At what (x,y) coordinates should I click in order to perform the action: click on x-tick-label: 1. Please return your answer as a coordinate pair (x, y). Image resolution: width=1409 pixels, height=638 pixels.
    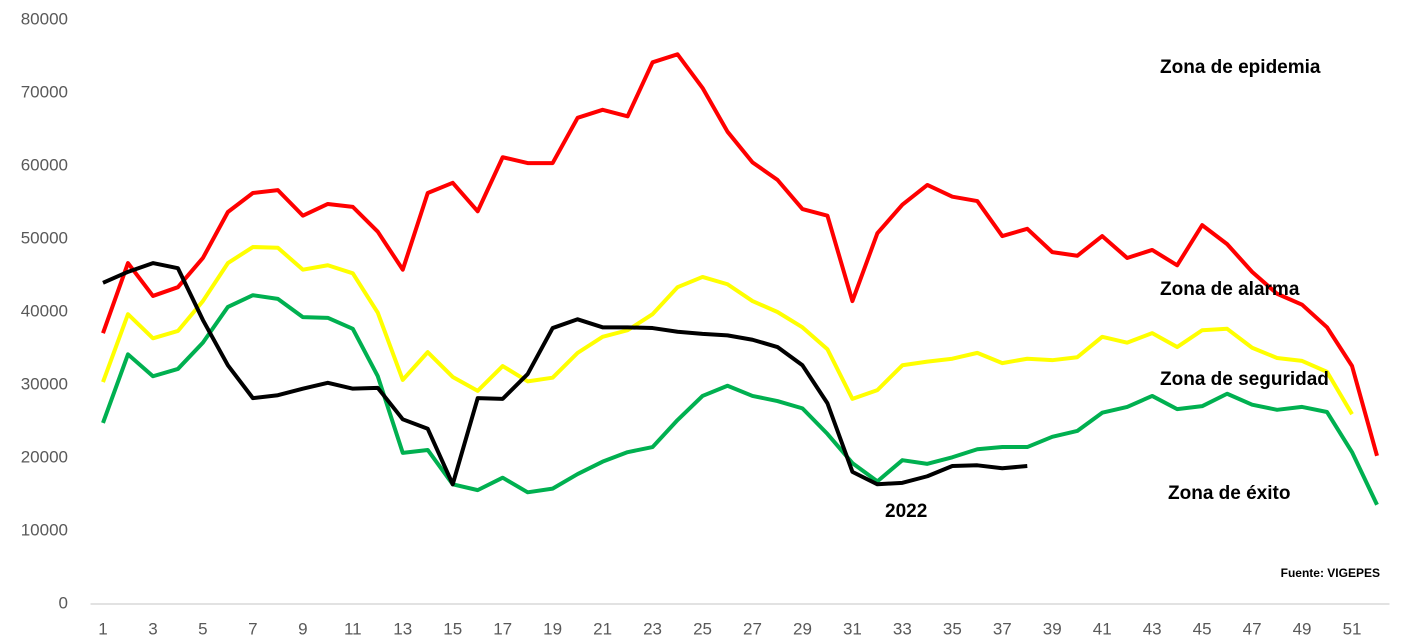
    Looking at the image, I should click on (102, 628).